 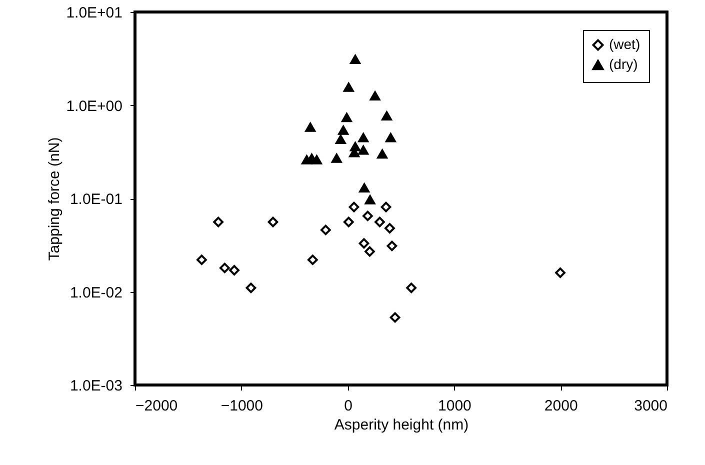 What do you see at coordinates (624, 44) in the screenshot?
I see `legend-label: (wet)` at bounding box center [624, 44].